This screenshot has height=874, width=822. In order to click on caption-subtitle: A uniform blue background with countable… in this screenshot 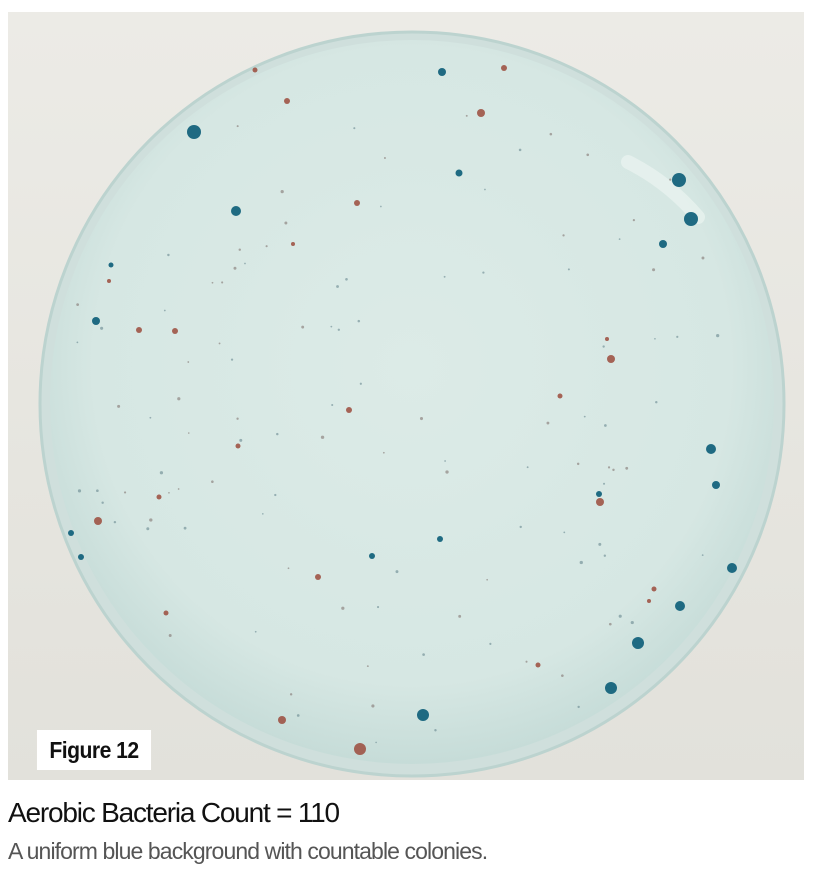, I will do `click(248, 851)`.